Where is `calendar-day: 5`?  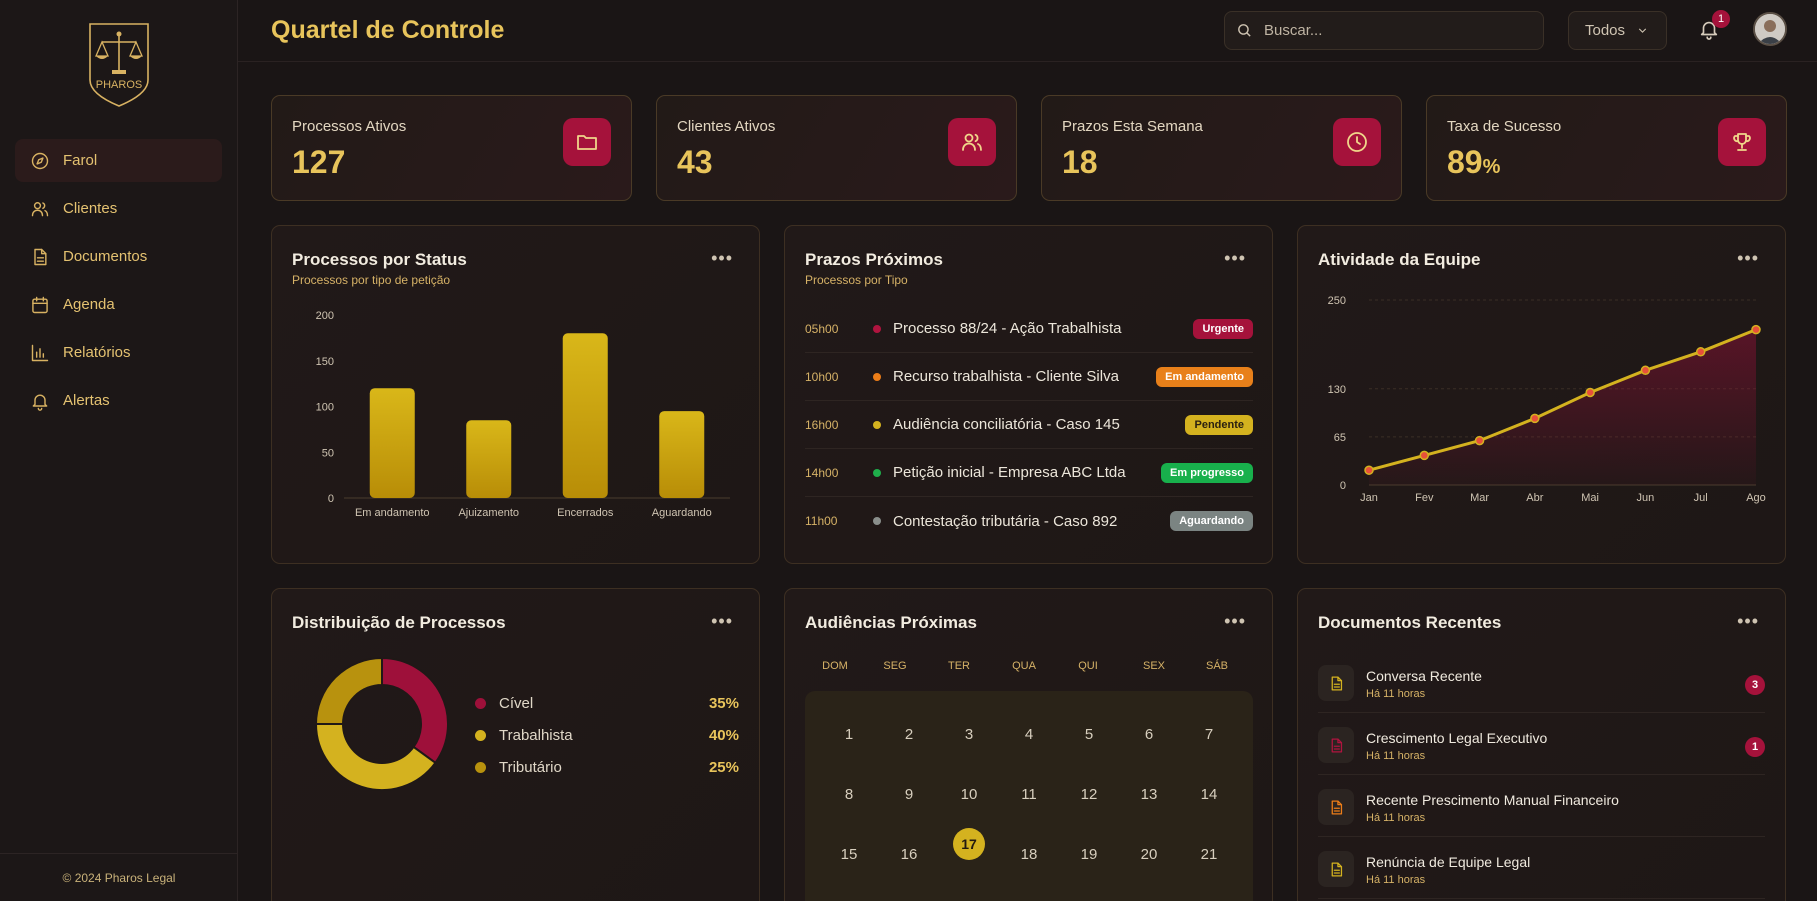
calendar-day: 5 is located at coordinates (1089, 734).